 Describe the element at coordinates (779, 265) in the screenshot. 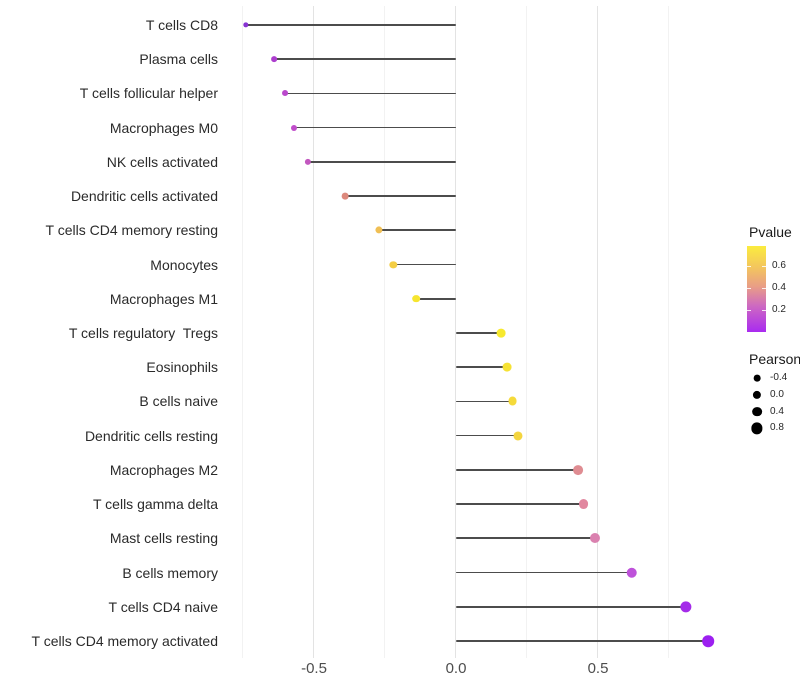

I see `colorbar-tick-label: 0.6` at that location.